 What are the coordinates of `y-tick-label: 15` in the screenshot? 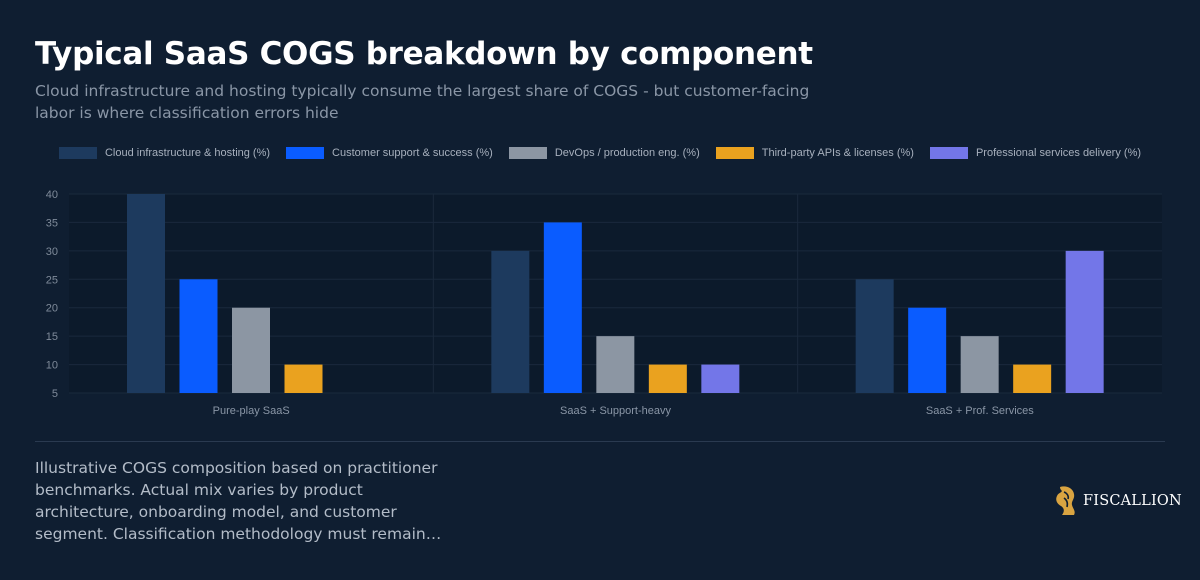 It's located at (52, 337).